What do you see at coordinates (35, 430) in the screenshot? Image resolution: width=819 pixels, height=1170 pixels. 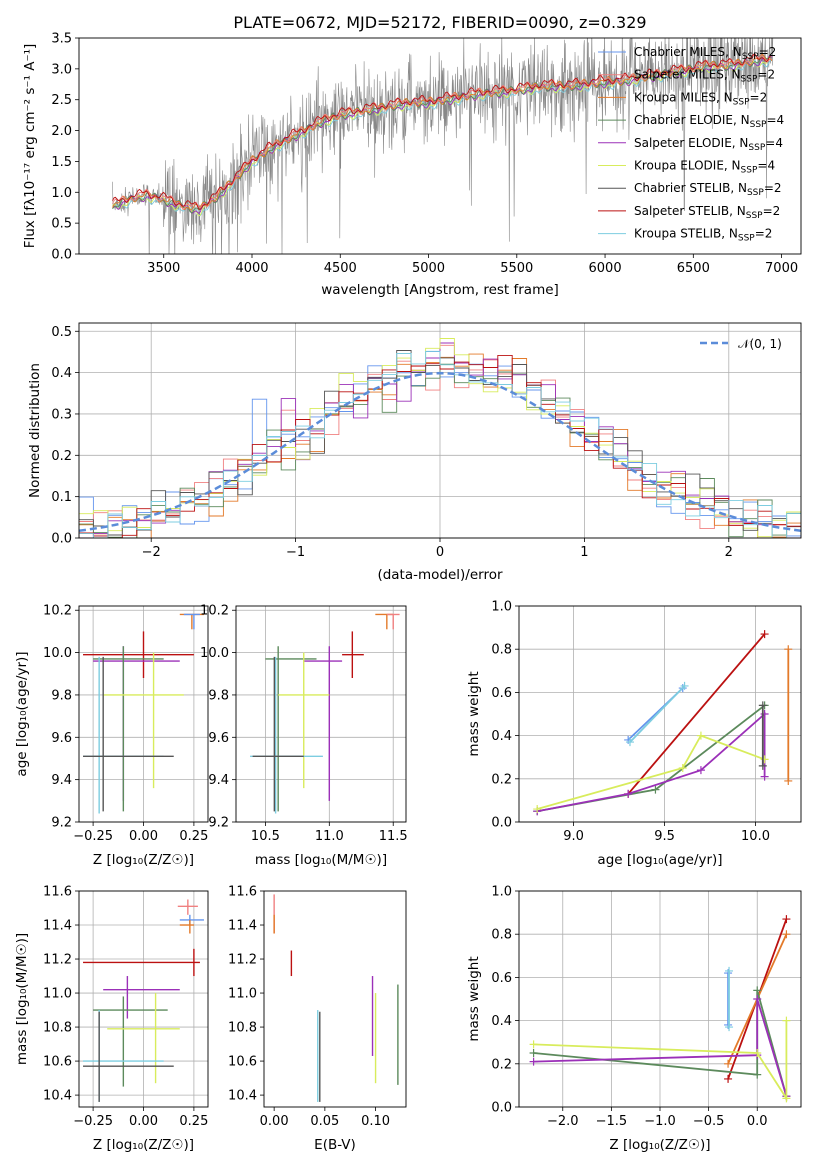 I see `y-axis-label: Normed distribution` at bounding box center [35, 430].